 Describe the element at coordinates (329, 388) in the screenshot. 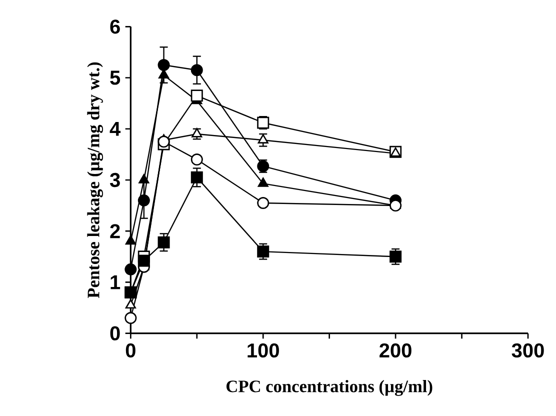

I see `x-axis-title: CPC concentrations (µg/ml)` at that location.